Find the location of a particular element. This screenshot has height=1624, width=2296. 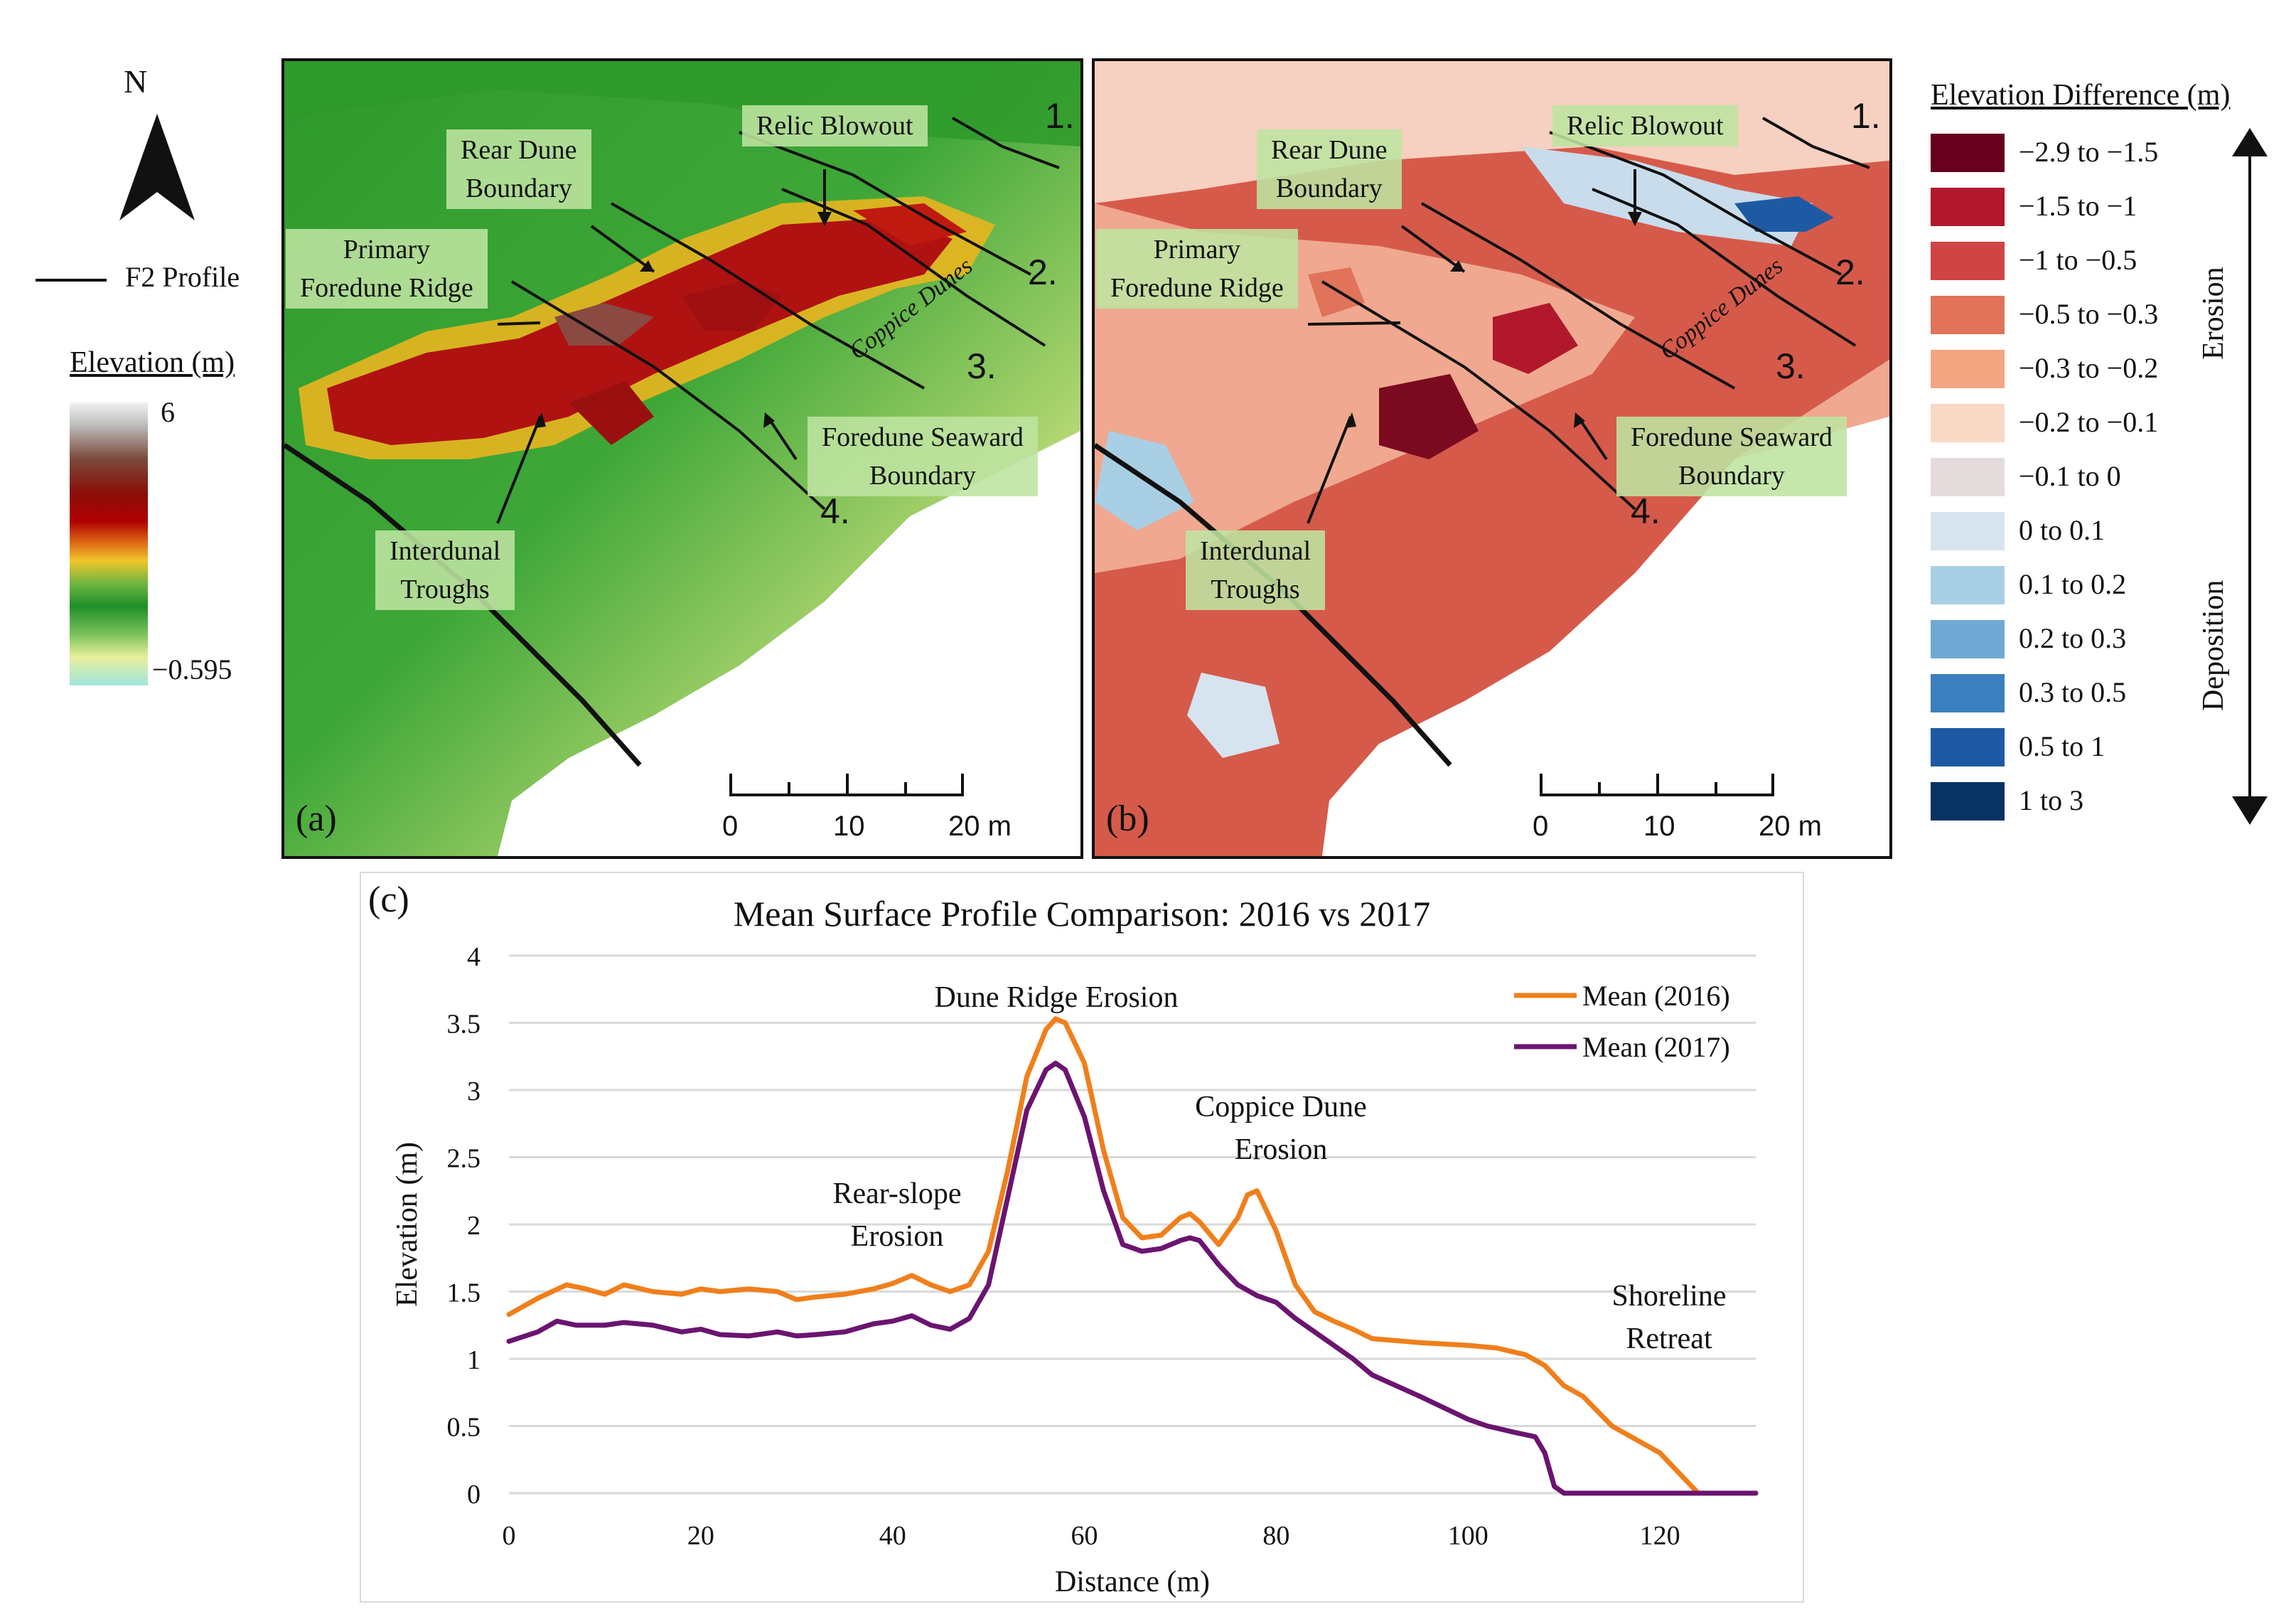

legend-class-label: −0.1 to 0 is located at coordinates (2070, 476).